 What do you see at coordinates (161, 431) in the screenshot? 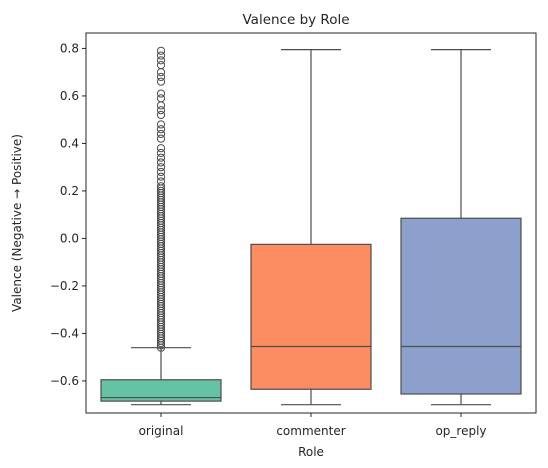
I see `x-tick-label: original` at bounding box center [161, 431].